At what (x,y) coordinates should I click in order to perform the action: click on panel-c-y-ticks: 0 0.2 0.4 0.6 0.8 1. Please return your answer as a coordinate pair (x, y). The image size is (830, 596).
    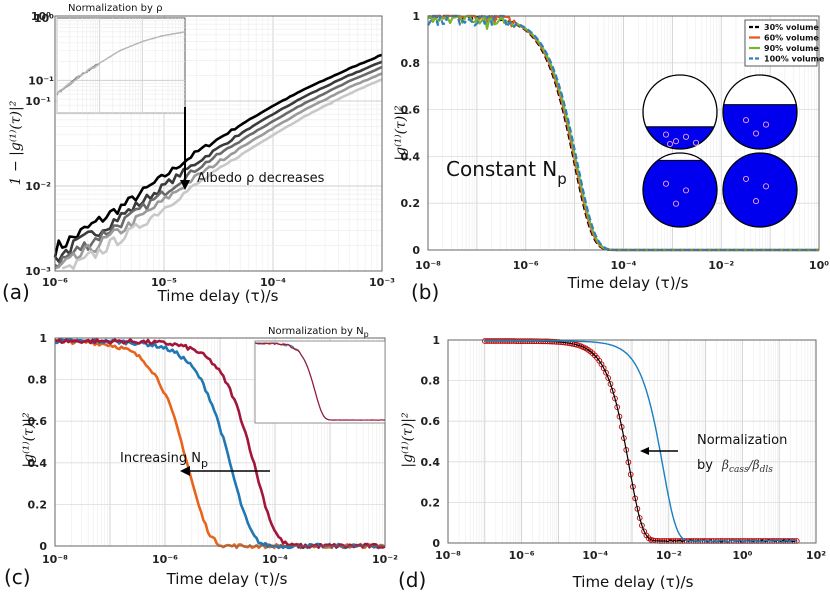
    Looking at the image, I should click on (38, 442).